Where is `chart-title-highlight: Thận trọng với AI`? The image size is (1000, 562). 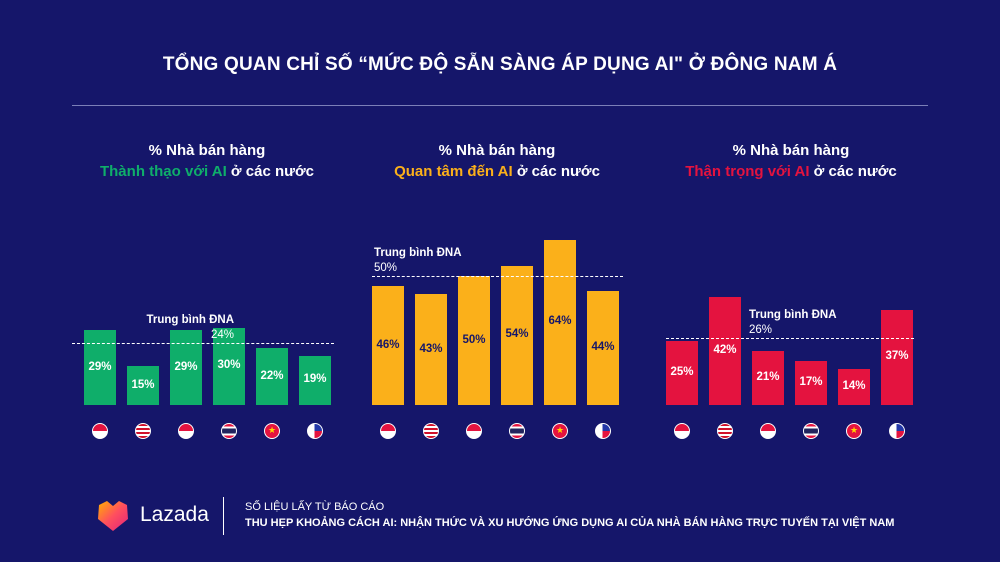
chart-title-highlight: Thận trọng với AI is located at coordinates (747, 171).